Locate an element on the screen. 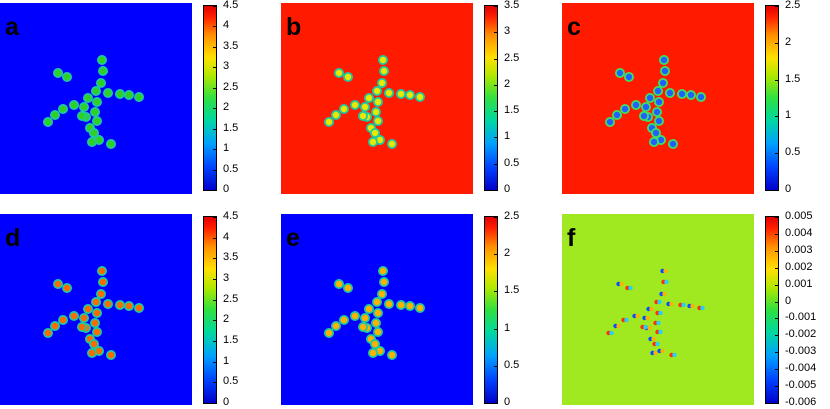  colorbar-d is located at coordinates (210, 310).